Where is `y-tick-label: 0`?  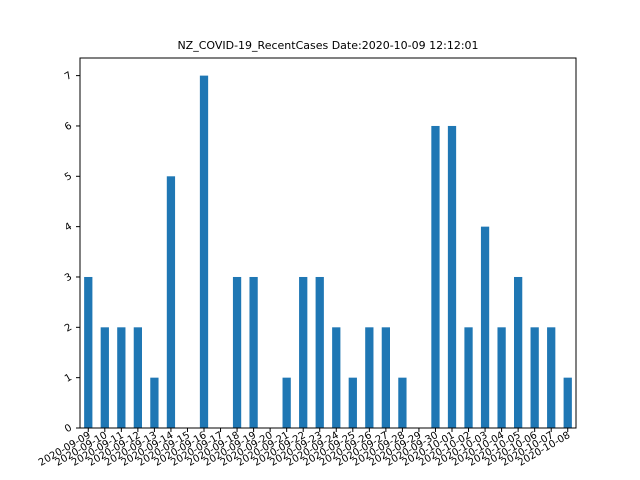 y-tick-label: 0 is located at coordinates (68, 429).